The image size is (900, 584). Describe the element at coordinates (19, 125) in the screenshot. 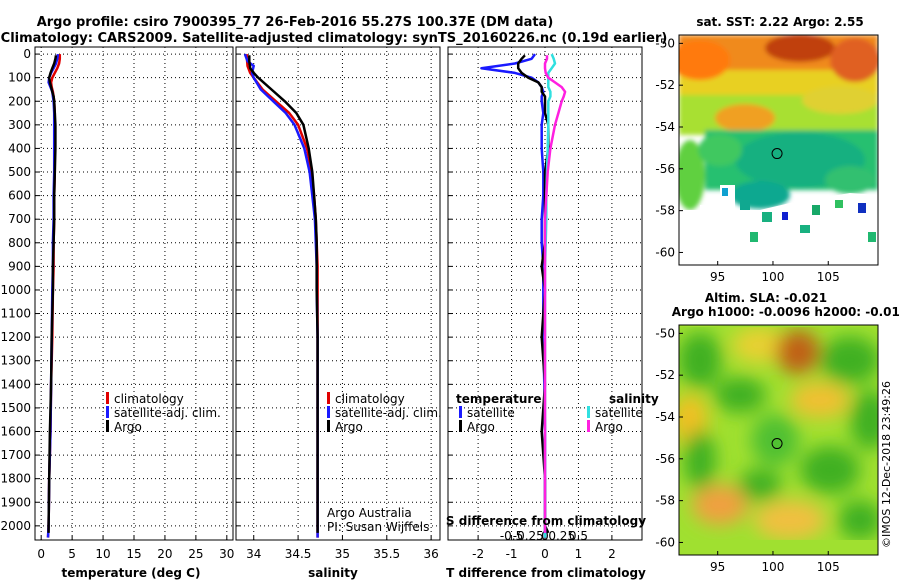

I see `depth-tick-label: 300` at that location.